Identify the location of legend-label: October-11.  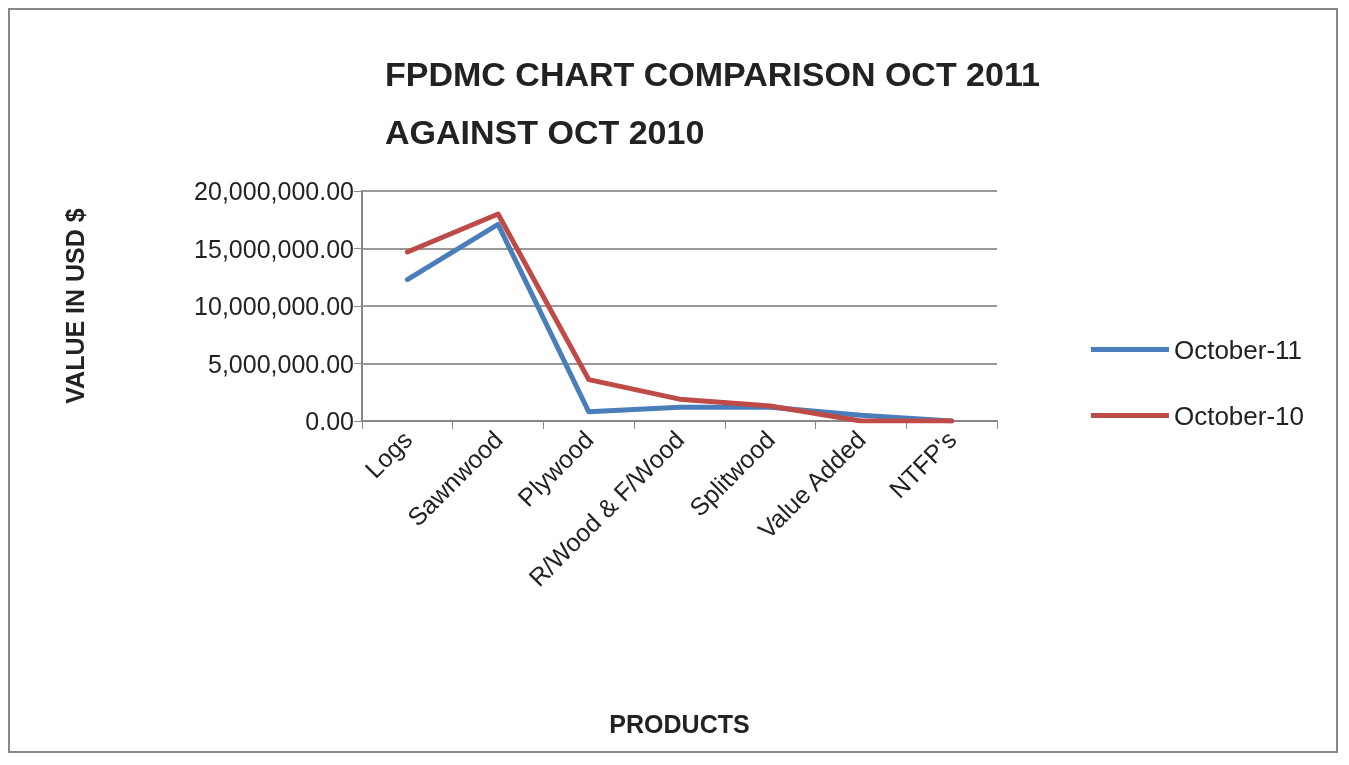
(1238, 349).